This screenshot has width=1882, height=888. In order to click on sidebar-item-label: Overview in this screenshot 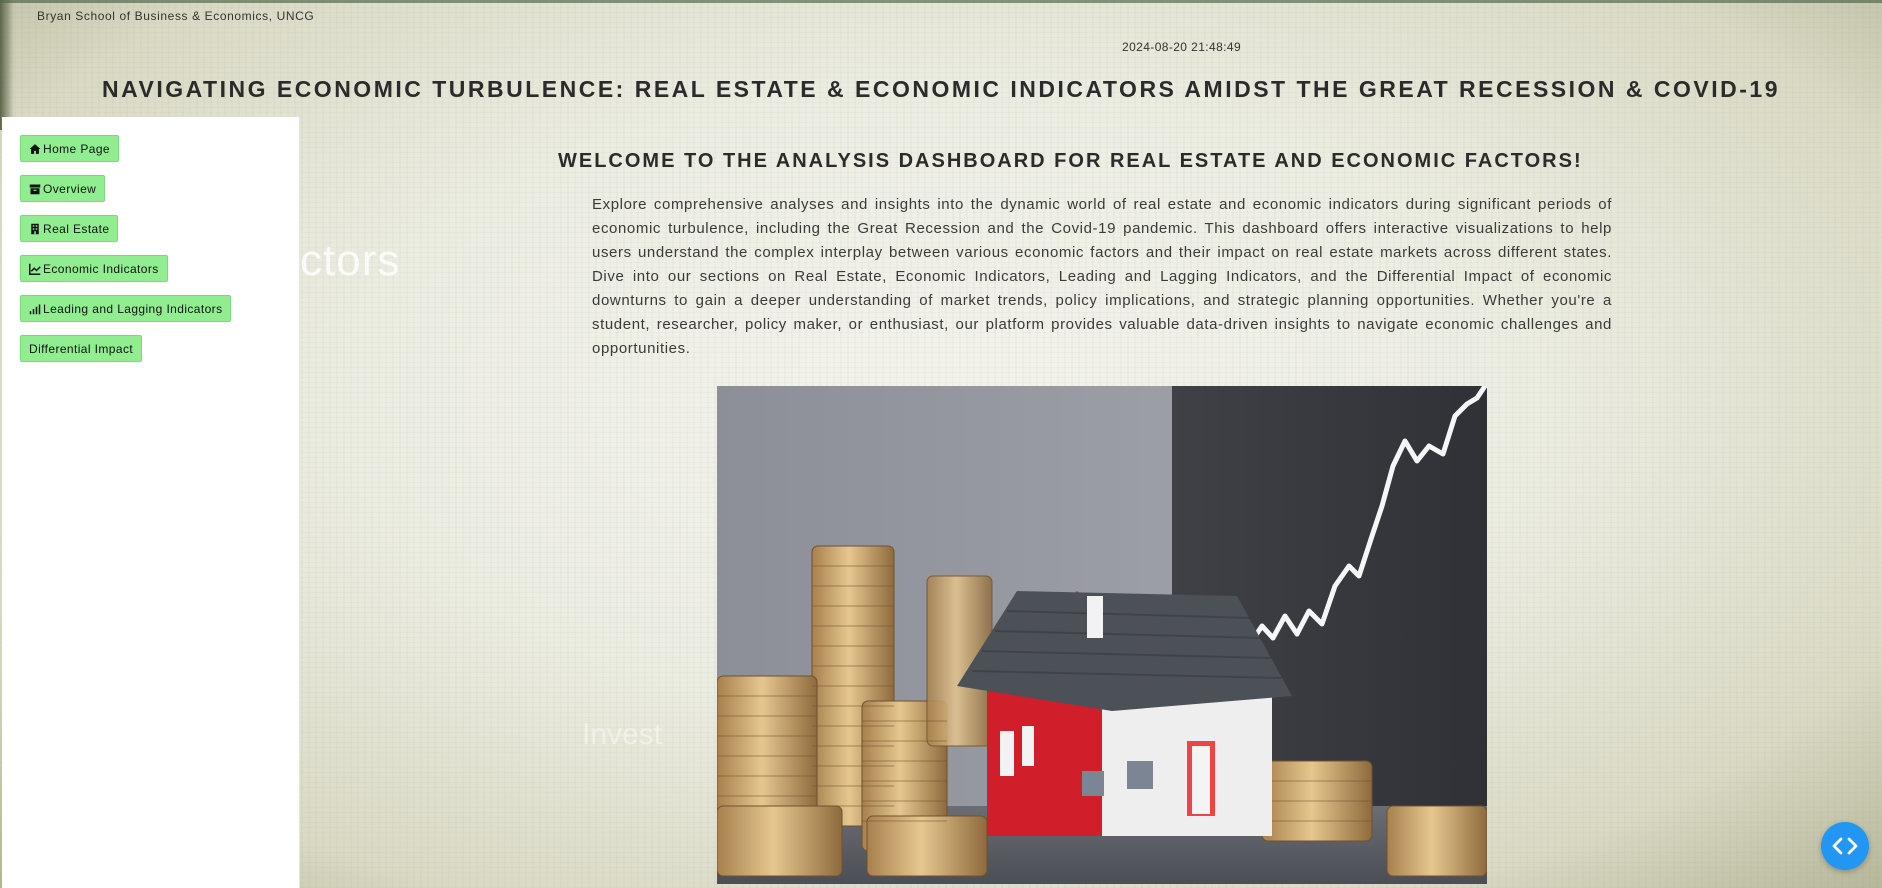, I will do `click(70, 188)`.